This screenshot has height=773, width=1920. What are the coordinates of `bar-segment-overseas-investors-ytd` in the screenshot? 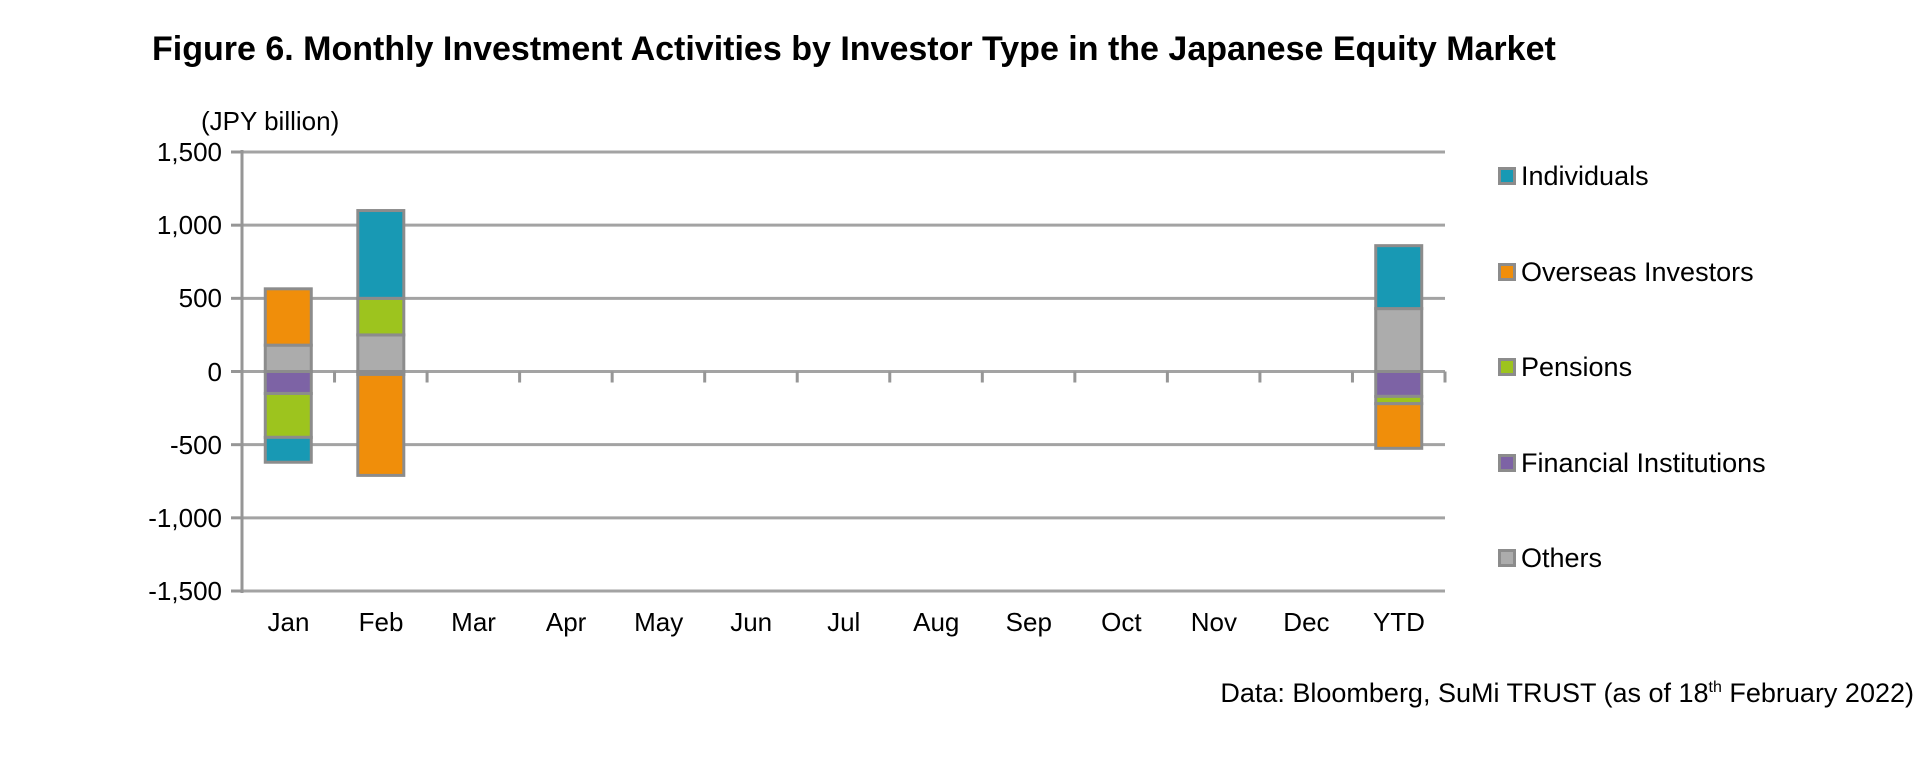 It's located at (1399, 426).